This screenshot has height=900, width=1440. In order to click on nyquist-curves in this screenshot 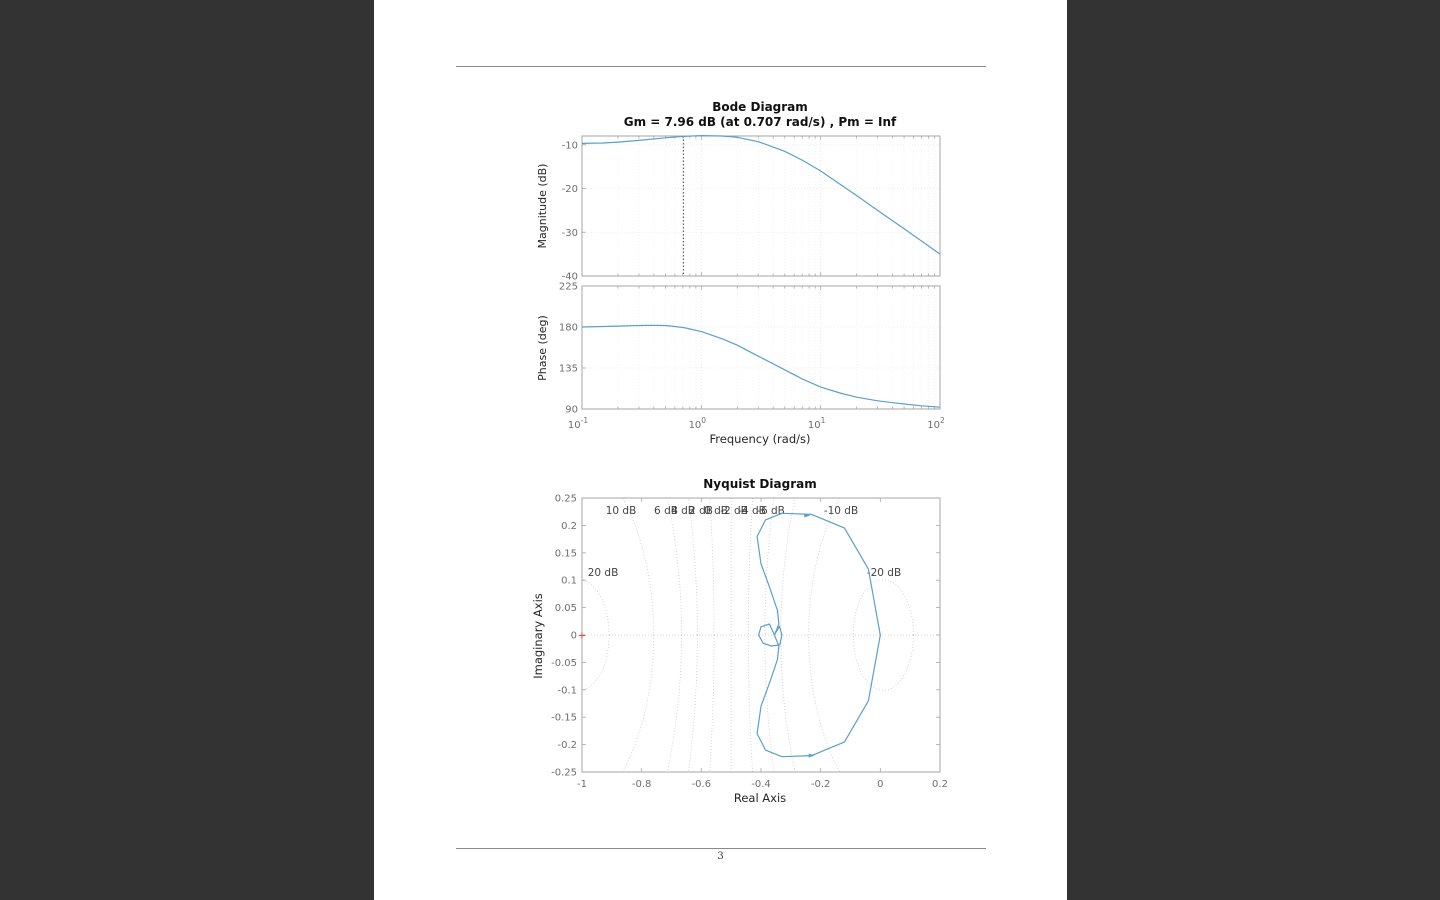, I will do `click(818, 635)`.